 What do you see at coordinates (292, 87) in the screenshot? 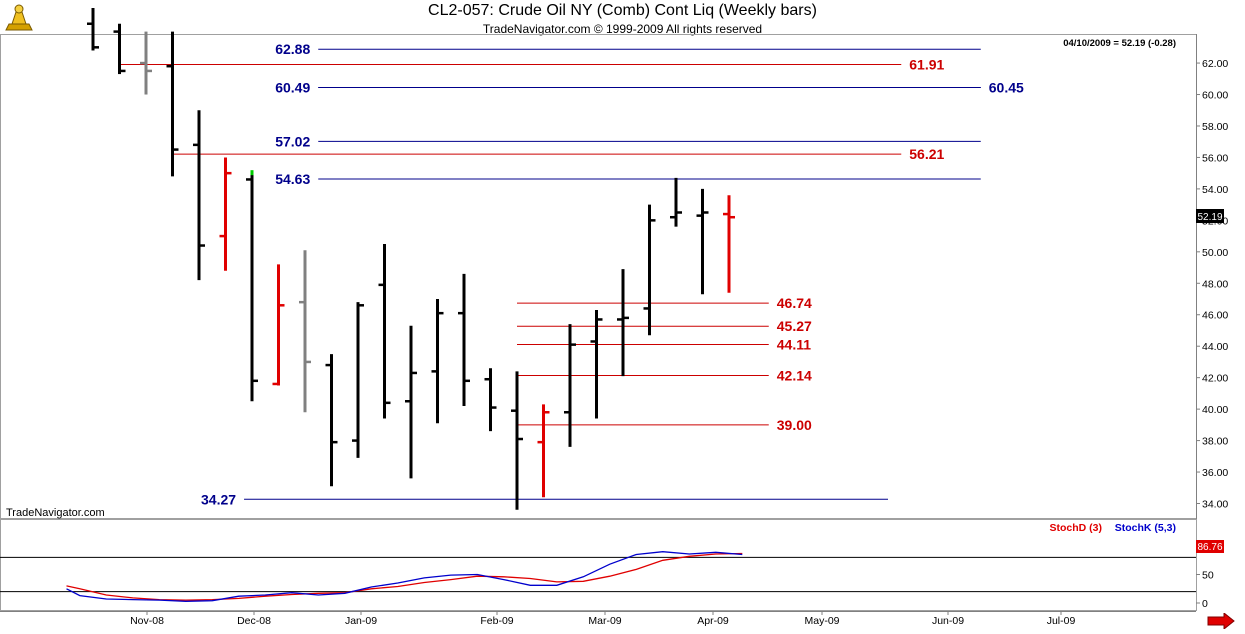
I see `level-label-2: 60.49` at bounding box center [292, 87].